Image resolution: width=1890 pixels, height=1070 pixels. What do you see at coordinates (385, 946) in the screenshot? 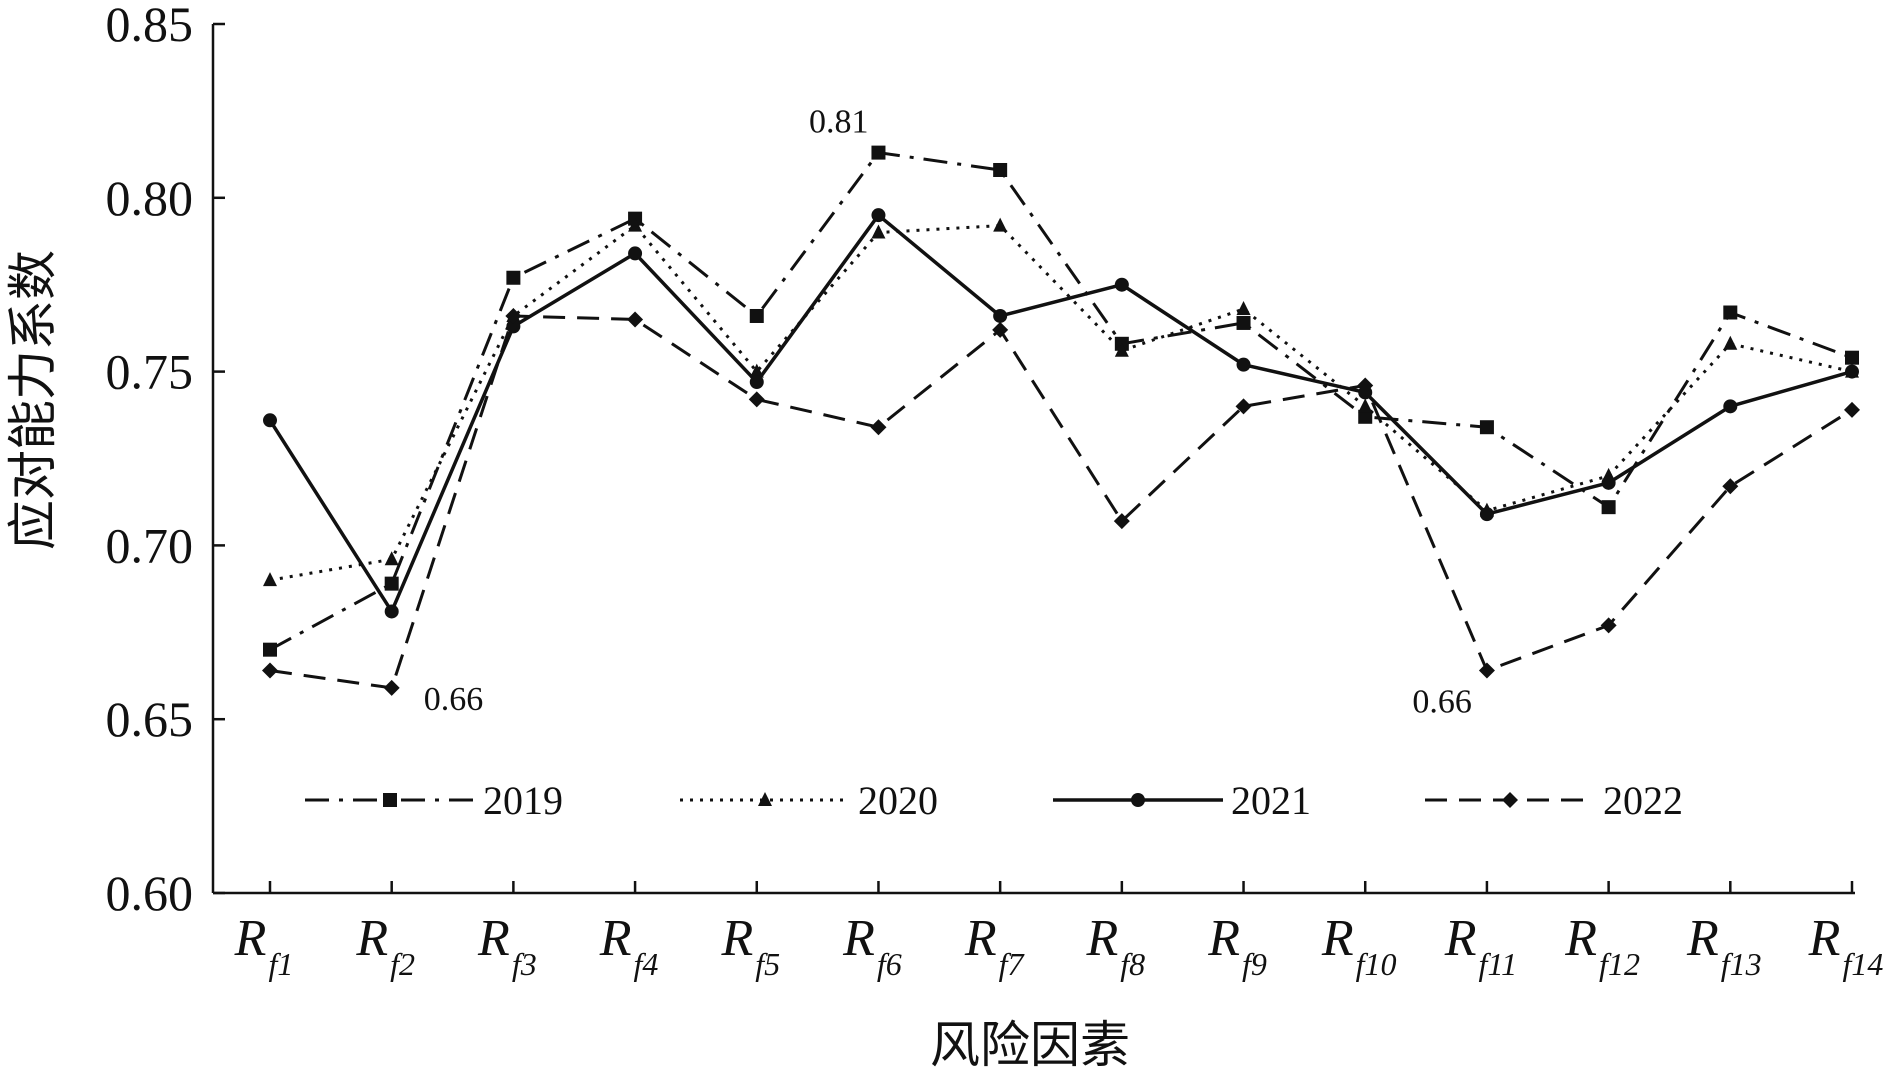
I see `x-tick-label: Rf2` at bounding box center [385, 946].